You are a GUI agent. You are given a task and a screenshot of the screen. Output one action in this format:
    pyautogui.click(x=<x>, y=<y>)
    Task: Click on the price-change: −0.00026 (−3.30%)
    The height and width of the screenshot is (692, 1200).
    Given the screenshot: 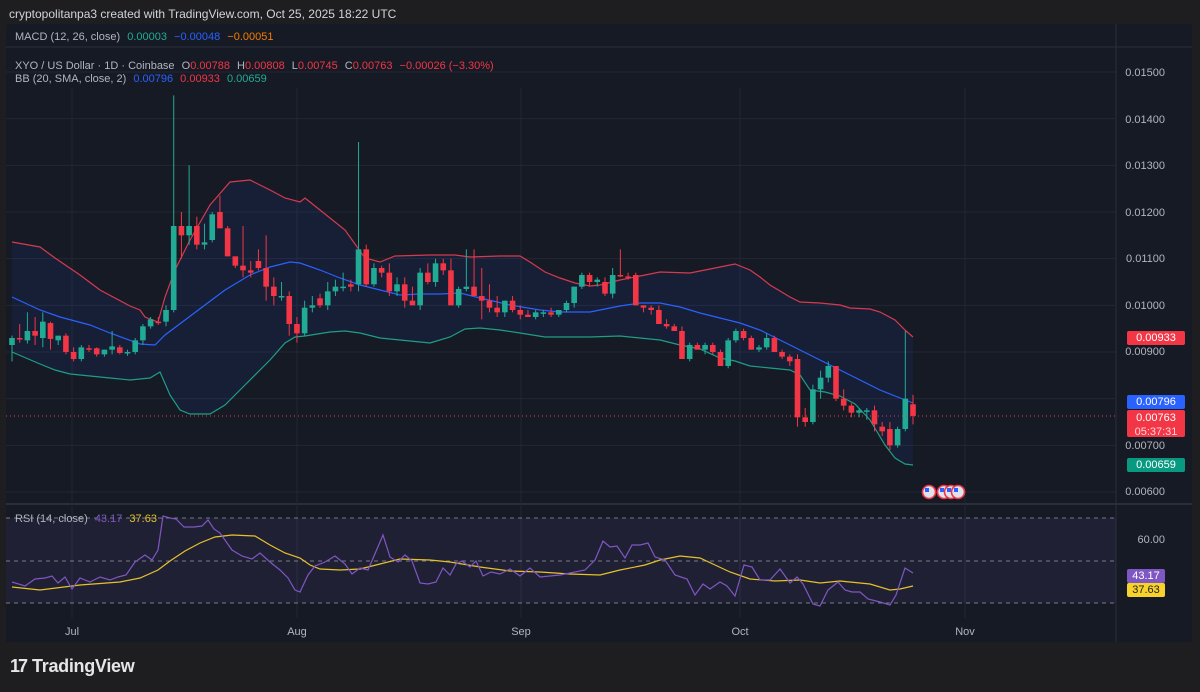 What is the action you would take?
    pyautogui.click(x=446, y=66)
    